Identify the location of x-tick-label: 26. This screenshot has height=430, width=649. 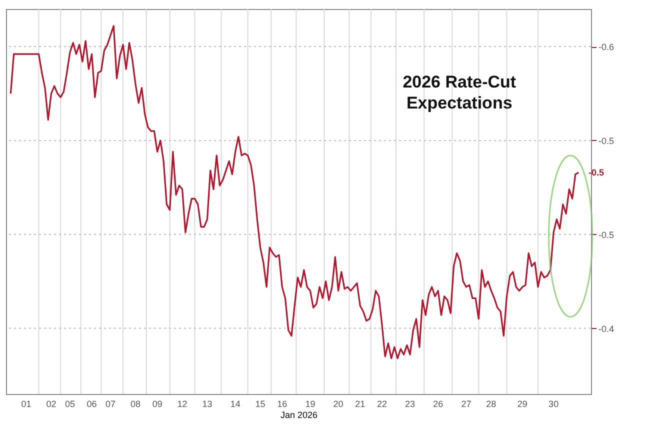
(438, 404).